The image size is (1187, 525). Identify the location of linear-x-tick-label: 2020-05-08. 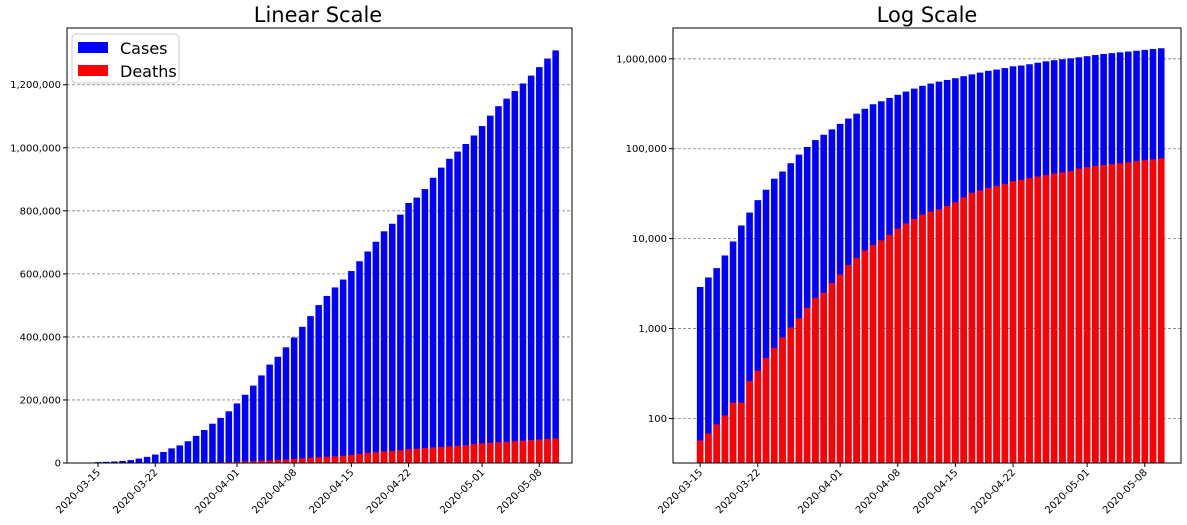
(520, 491).